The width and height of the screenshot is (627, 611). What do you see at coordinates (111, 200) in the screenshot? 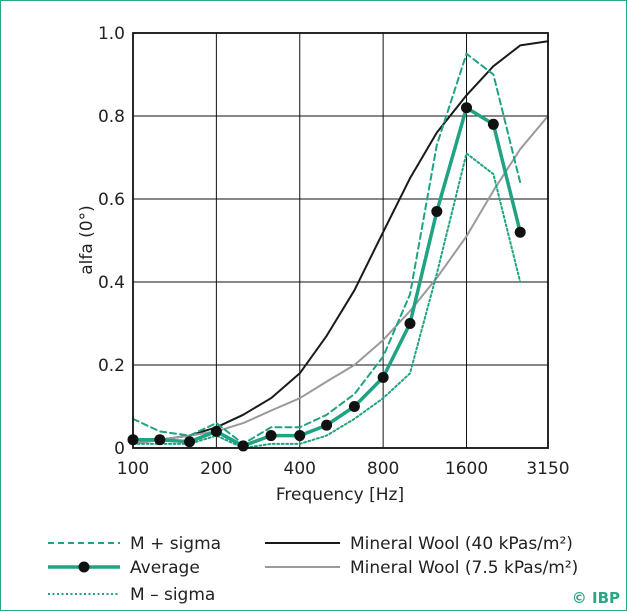
I see `y-tick-label: 0.6` at bounding box center [111, 200].